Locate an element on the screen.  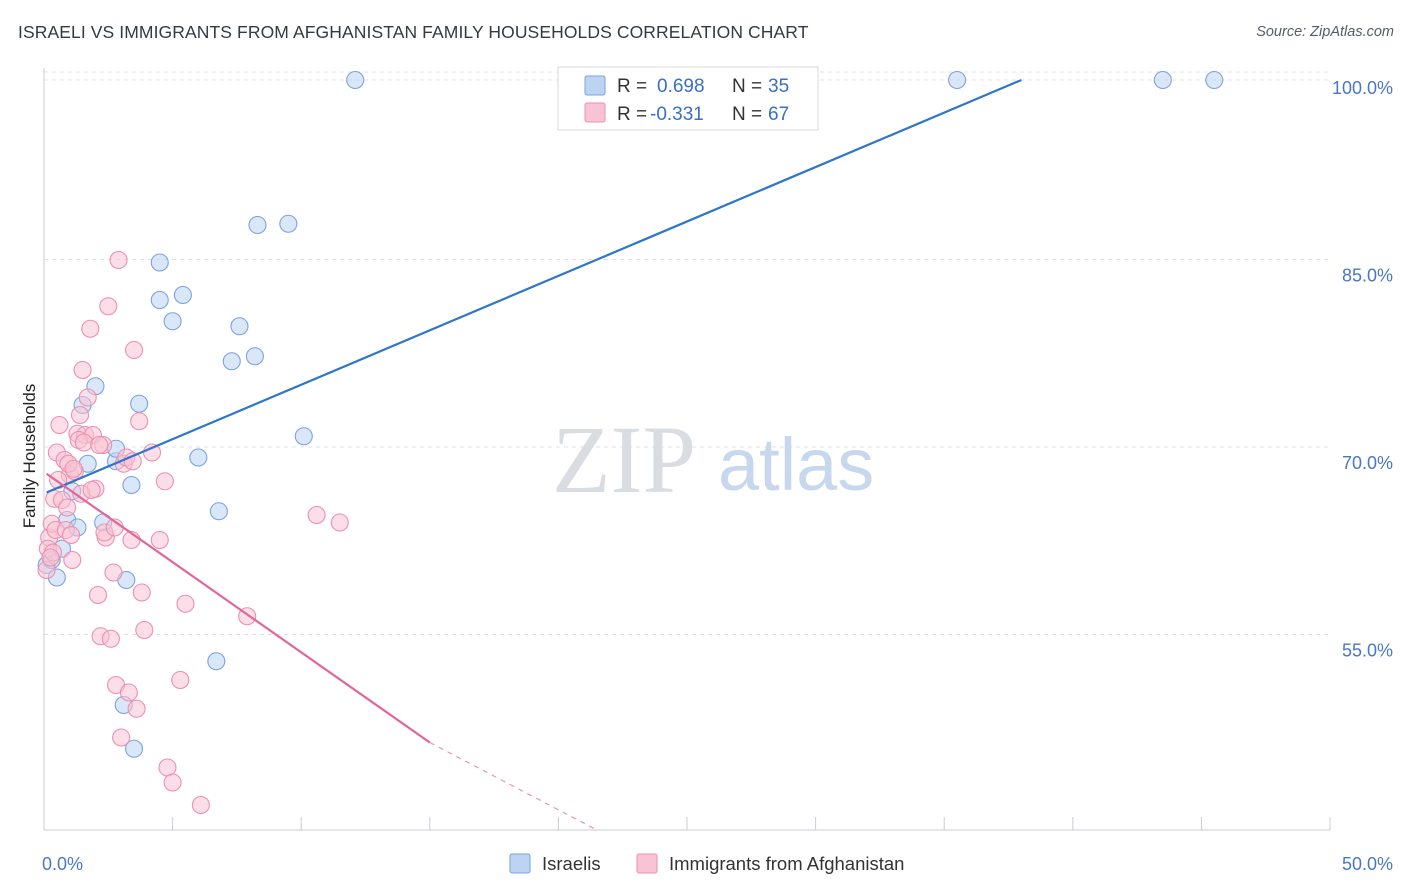
trend-line-afghanistan is located at coordinates (238, 608).